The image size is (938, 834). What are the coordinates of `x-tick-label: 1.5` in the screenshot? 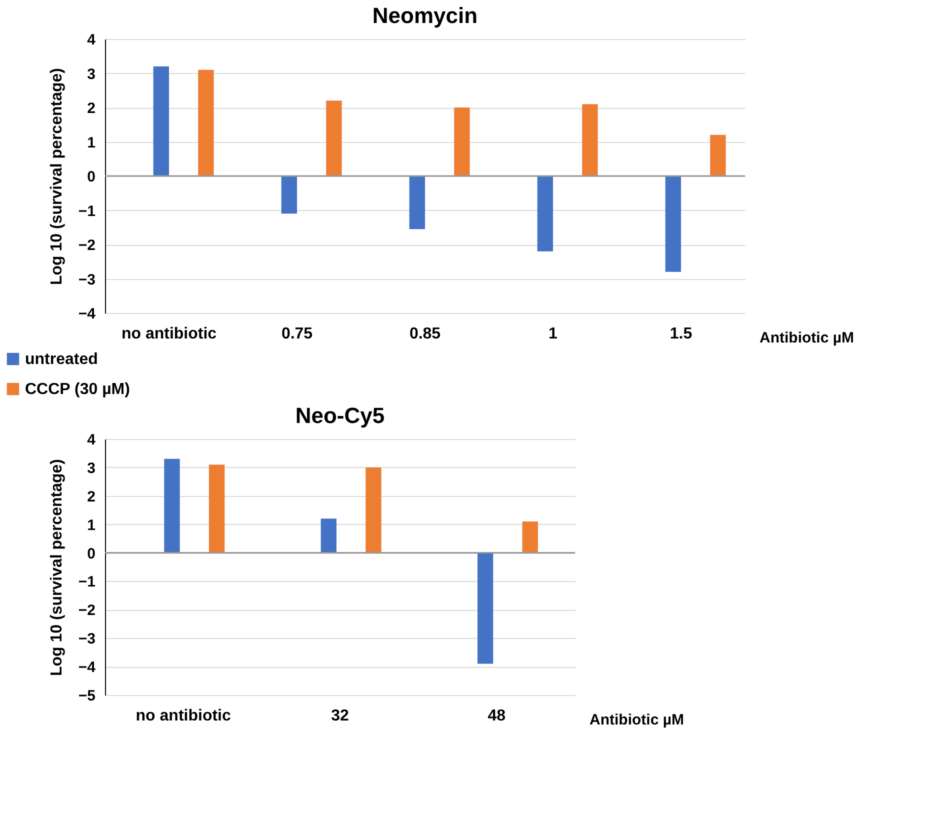 It's located at (681, 334).